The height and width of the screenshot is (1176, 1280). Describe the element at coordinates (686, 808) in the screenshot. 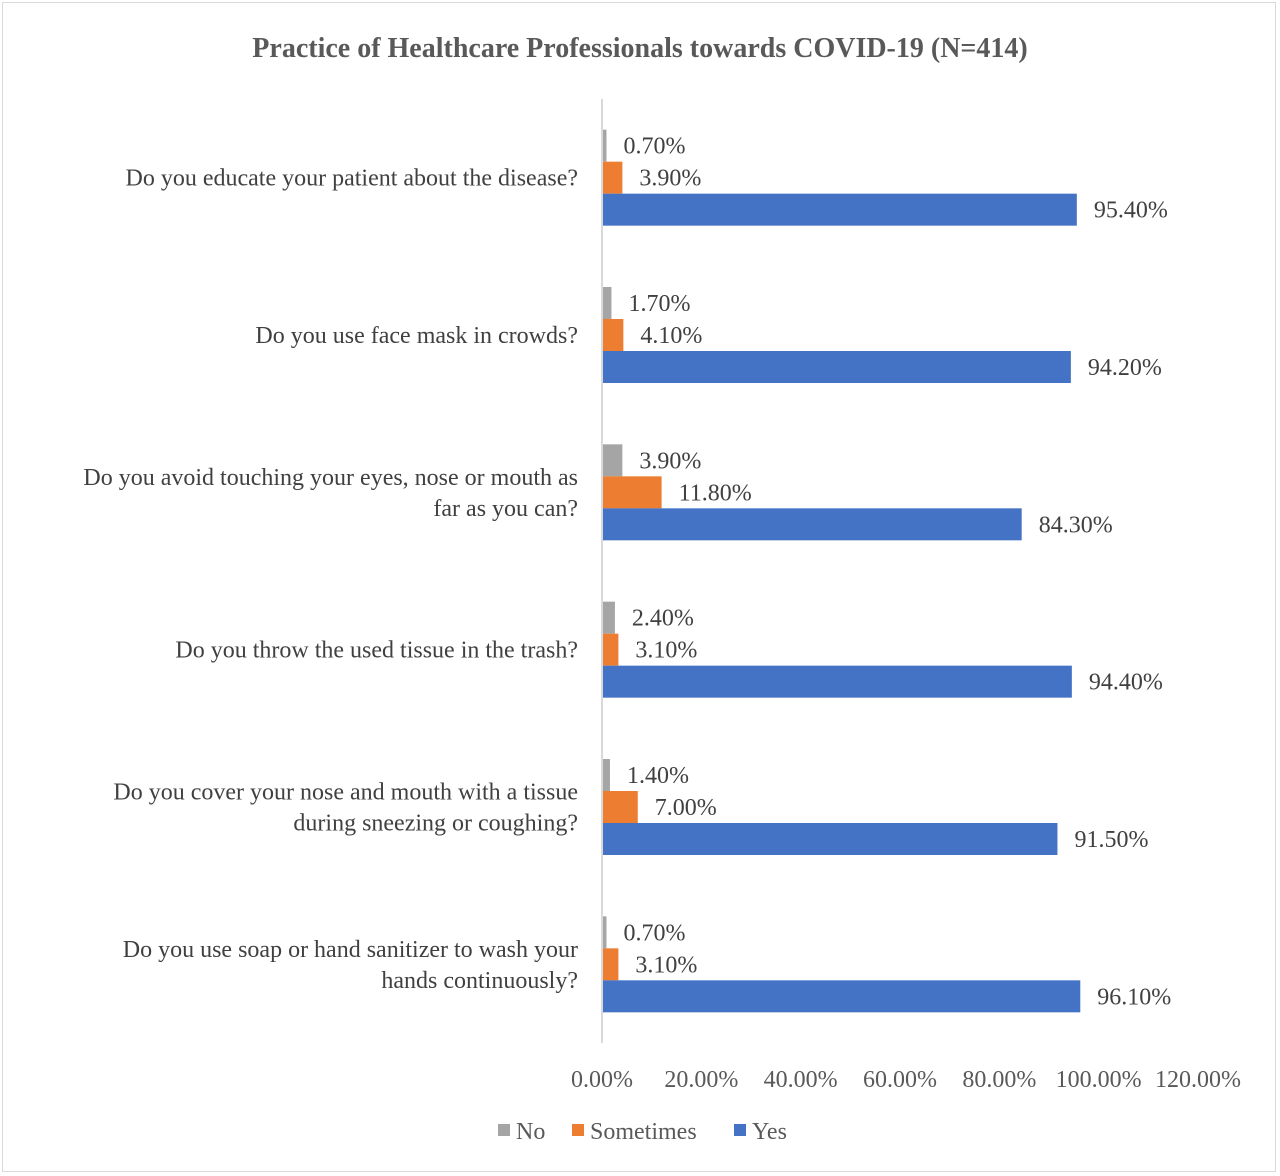

I see `data-label-sometimes: 7.00%` at that location.